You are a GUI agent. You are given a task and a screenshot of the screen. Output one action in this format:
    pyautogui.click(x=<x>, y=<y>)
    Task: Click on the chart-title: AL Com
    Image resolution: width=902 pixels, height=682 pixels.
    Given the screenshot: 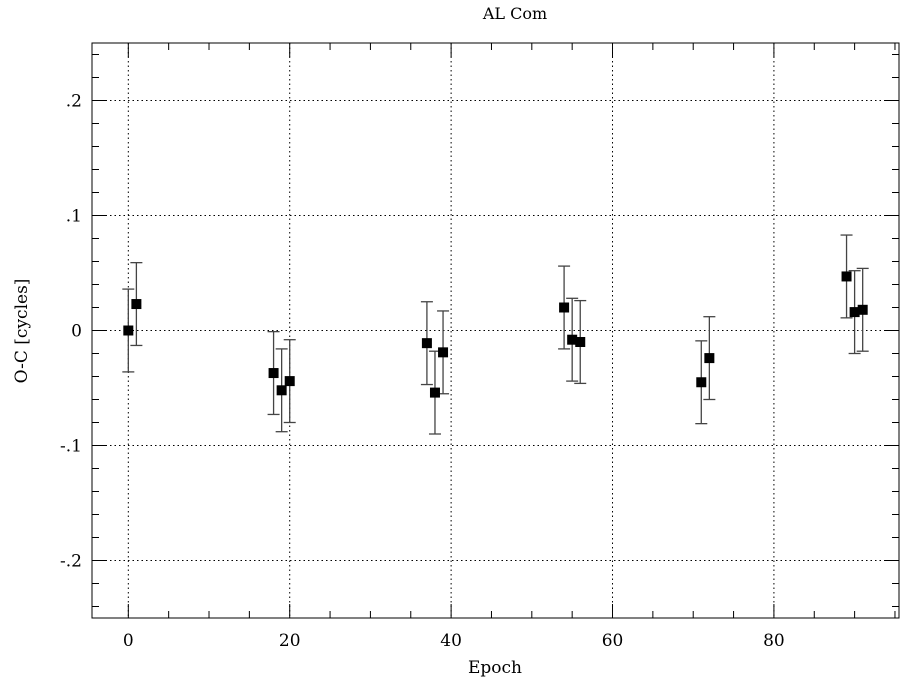 What is the action you would take?
    pyautogui.click(x=514, y=13)
    